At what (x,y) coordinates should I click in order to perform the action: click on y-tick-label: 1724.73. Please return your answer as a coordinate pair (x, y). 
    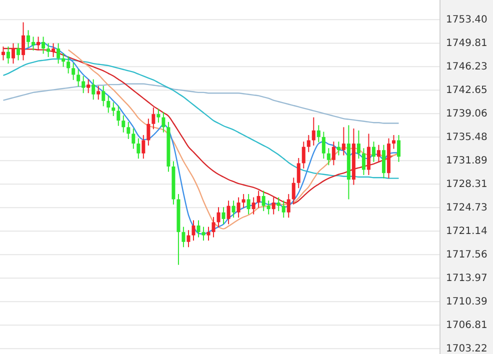
    Looking at the image, I should click on (467, 208).